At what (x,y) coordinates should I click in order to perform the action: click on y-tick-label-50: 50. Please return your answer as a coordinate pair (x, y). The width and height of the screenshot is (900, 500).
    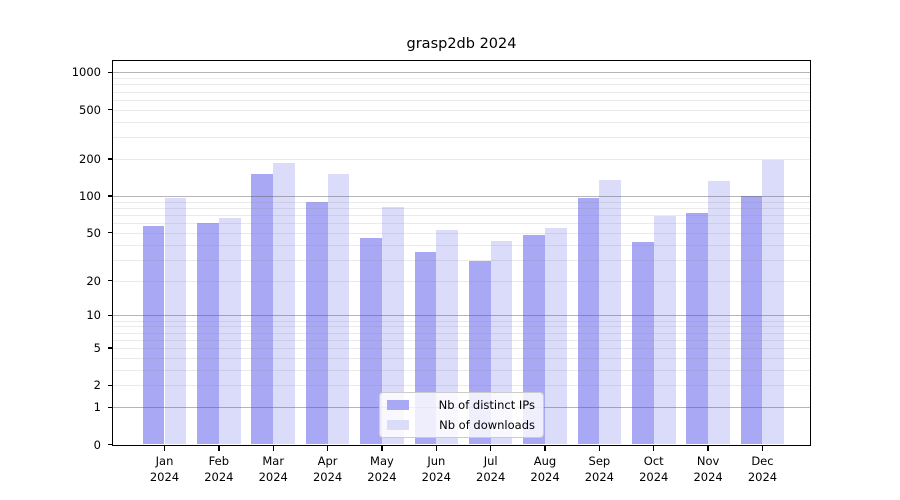
    Looking at the image, I should click on (93, 232).